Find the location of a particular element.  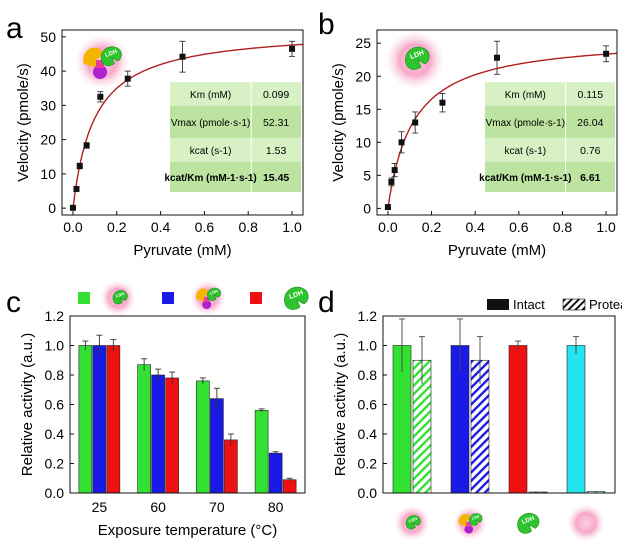

panel-d-letter: d is located at coordinates (326, 302).